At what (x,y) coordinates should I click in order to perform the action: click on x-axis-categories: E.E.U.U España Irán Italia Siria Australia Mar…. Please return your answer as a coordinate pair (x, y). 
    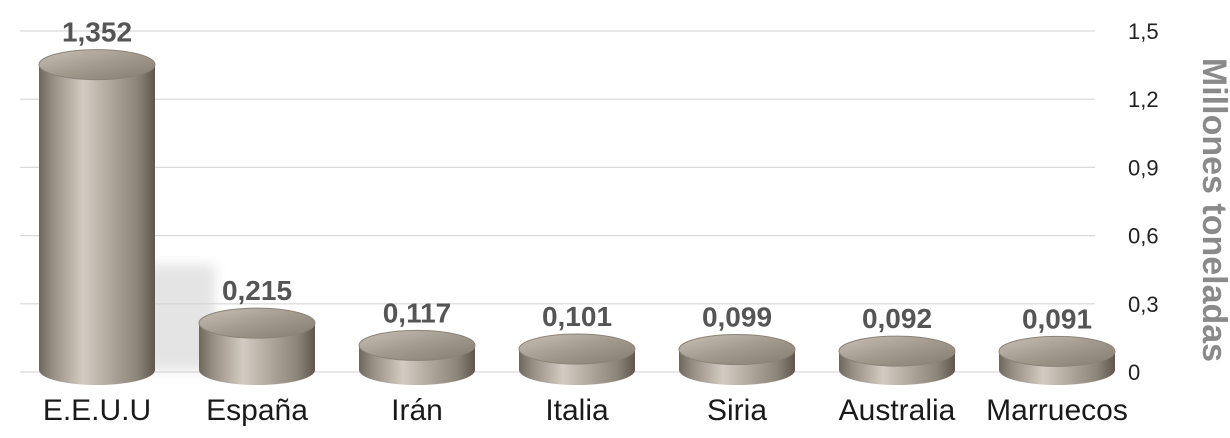
    Looking at the image, I should click on (585, 410).